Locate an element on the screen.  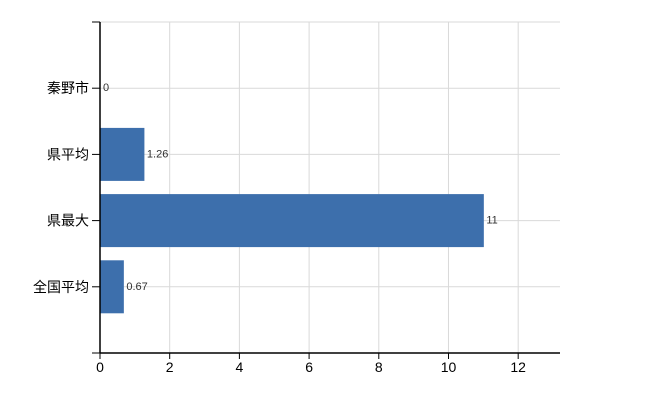
x-tick-label-12: 12 is located at coordinates (518, 367).